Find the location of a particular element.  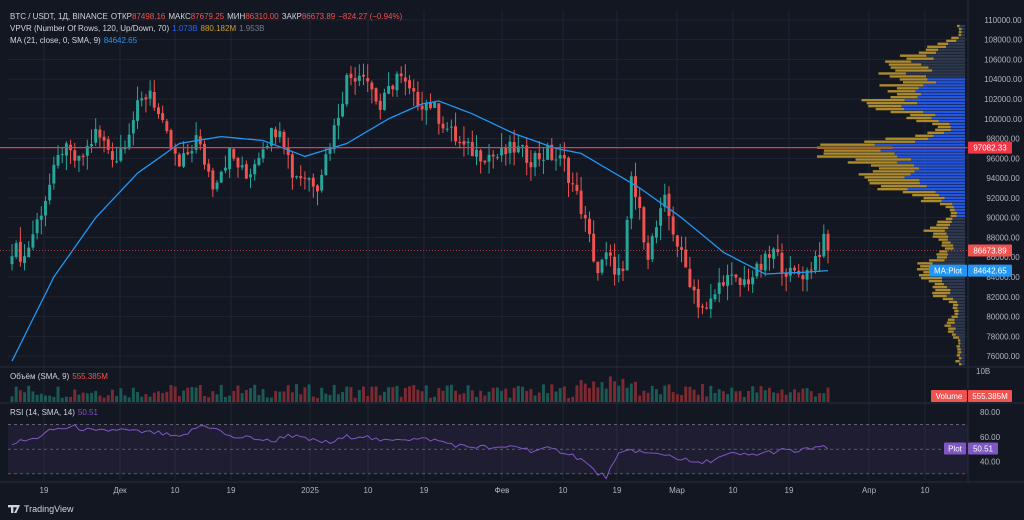

branding: TradingView is located at coordinates (41, 509).